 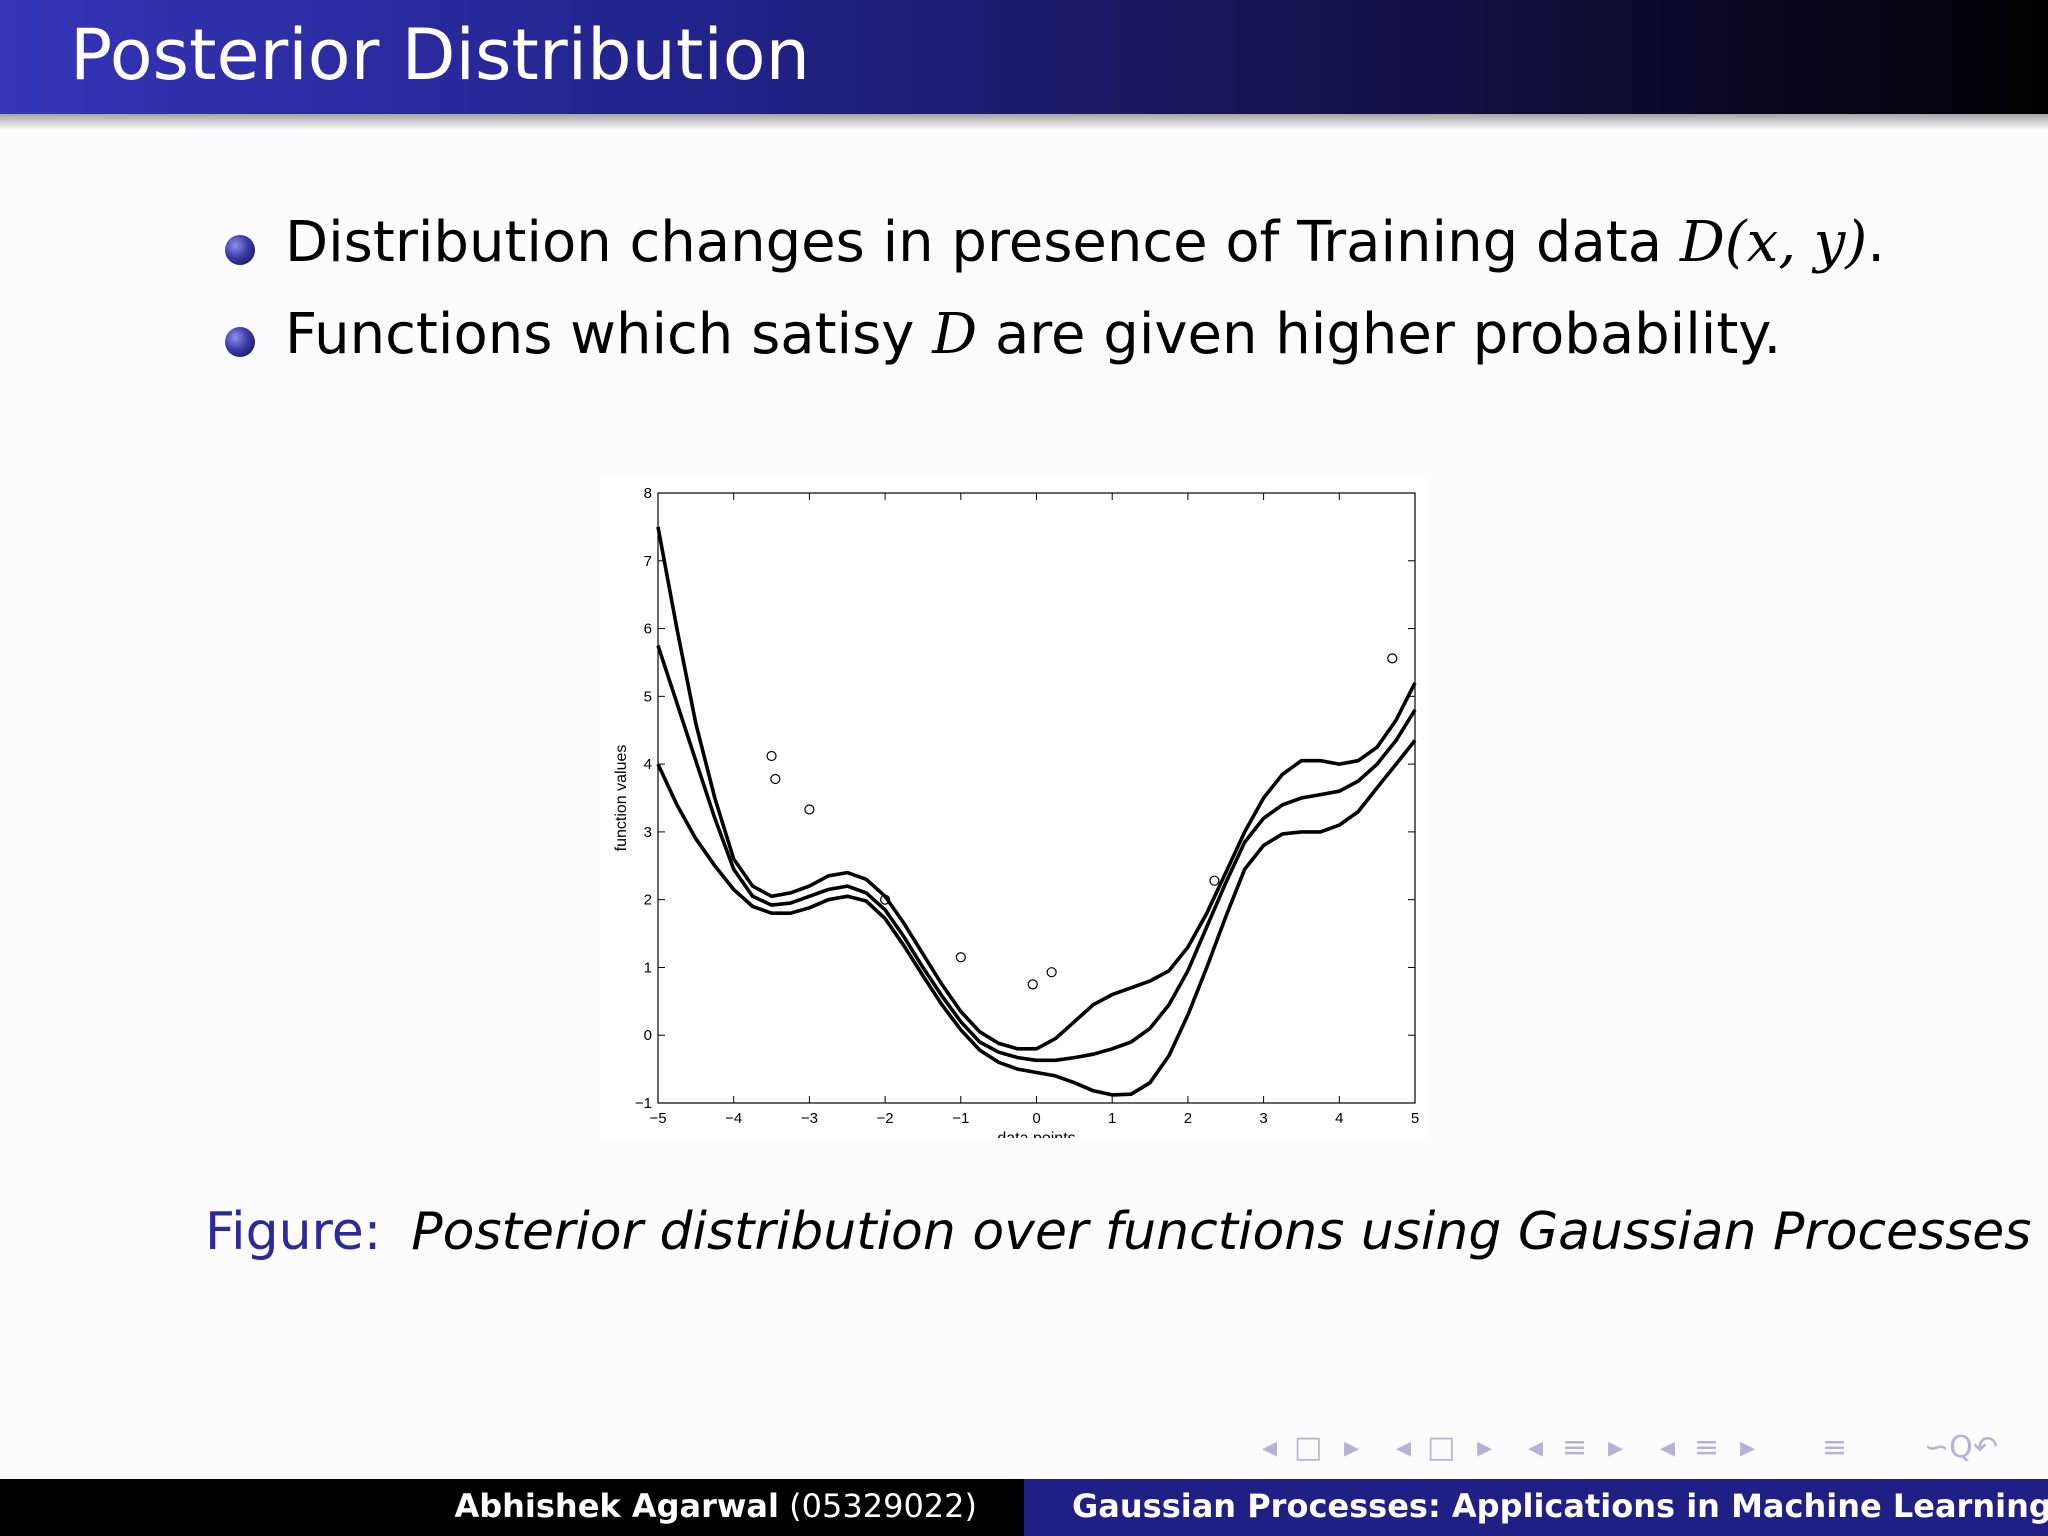 What do you see at coordinates (657, 1118) in the screenshot?
I see `x-tick-label: −5` at bounding box center [657, 1118].